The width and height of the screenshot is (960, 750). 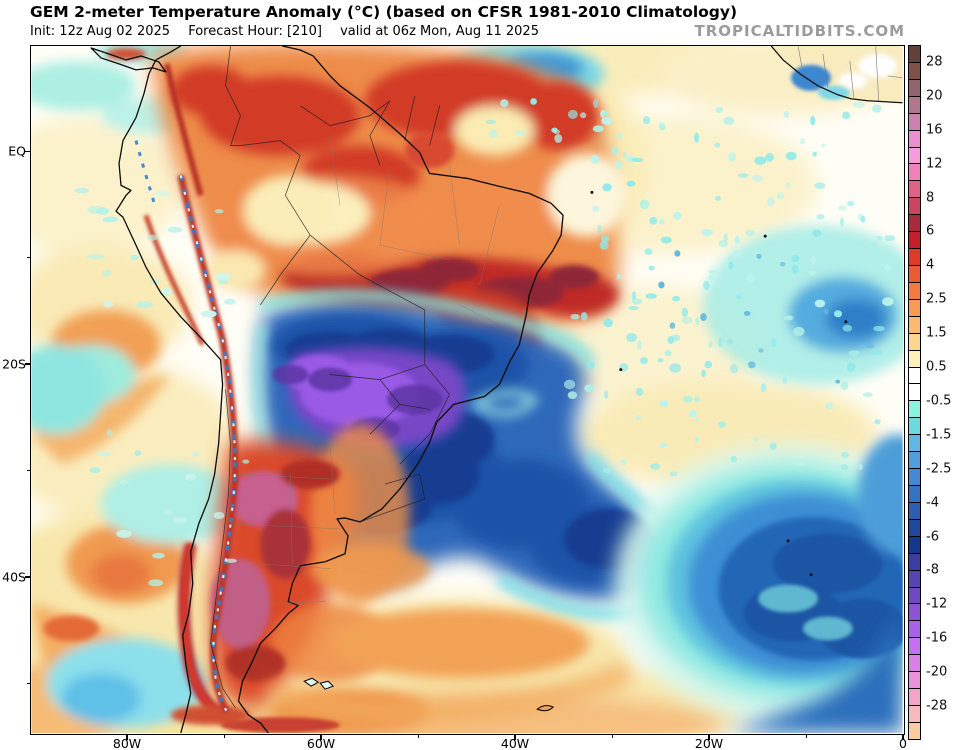 What do you see at coordinates (17, 151) in the screenshot?
I see `lat-label-eq: EQ` at bounding box center [17, 151].